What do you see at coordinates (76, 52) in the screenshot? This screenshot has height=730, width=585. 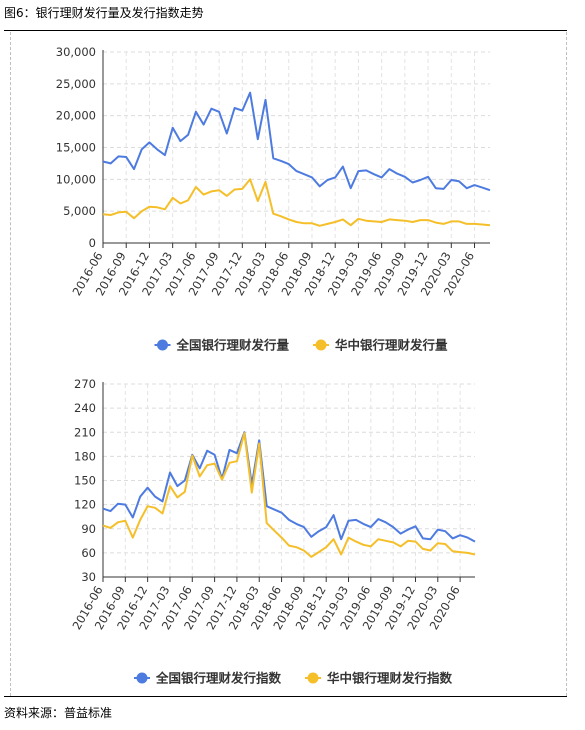 I see `y-tick-label: 30,000` at bounding box center [76, 52].